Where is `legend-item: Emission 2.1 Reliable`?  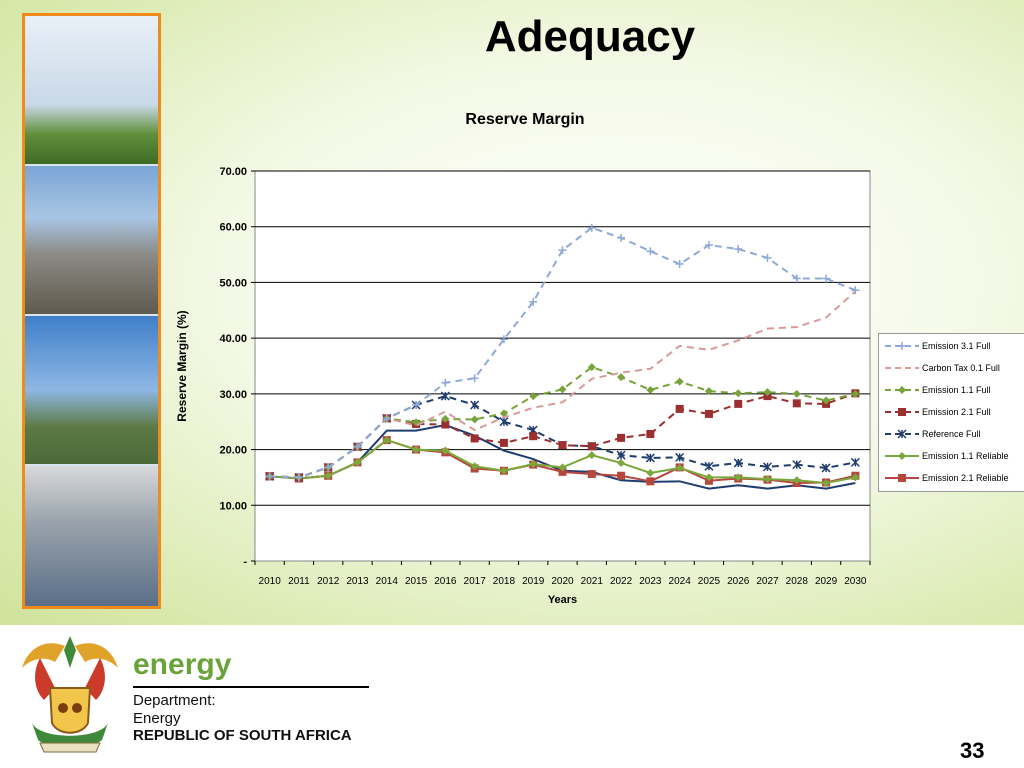 legend-item: Emission 2.1 Reliable is located at coordinates (951, 479).